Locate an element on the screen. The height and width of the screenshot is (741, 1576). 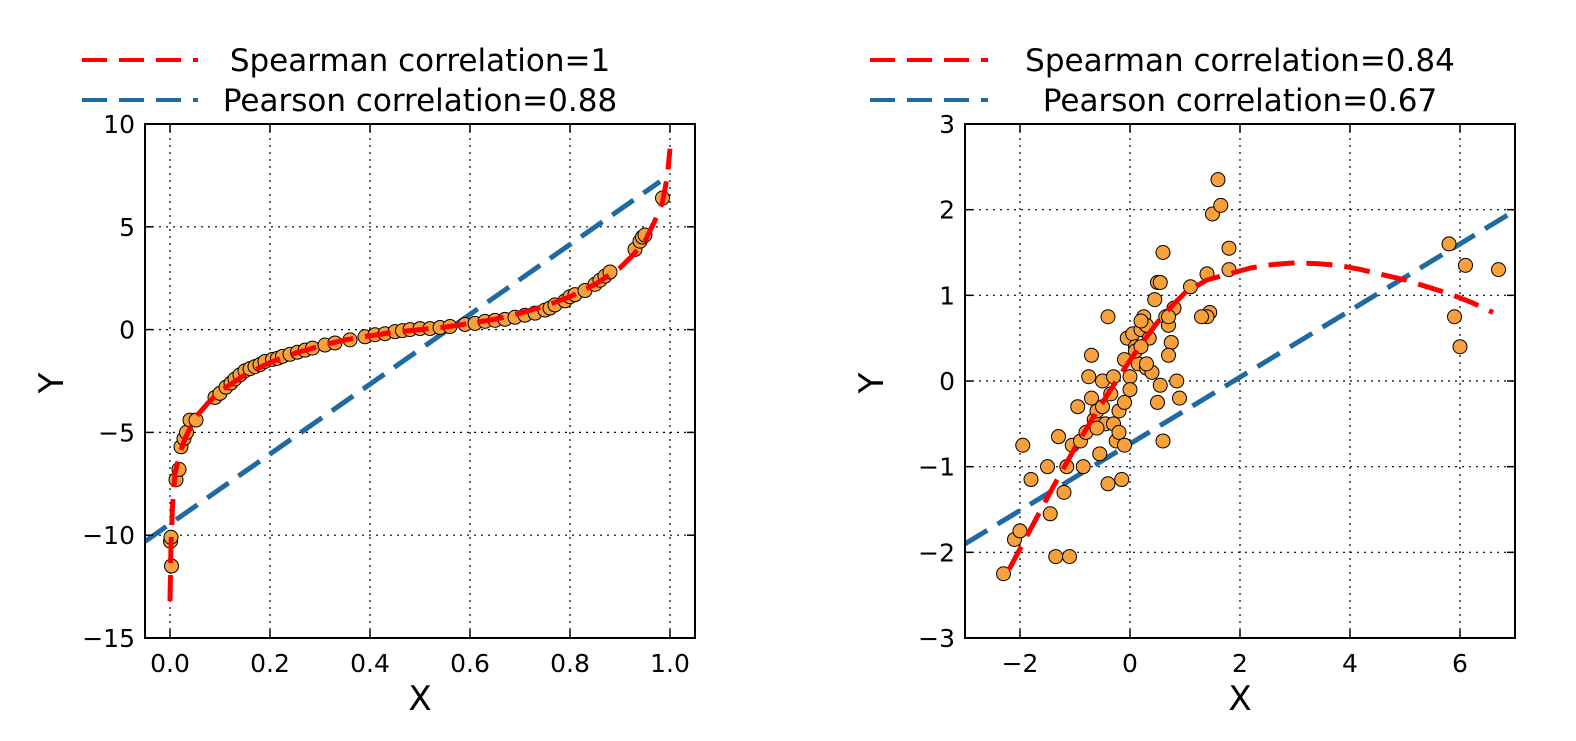
legend-label: Pearson correlation=0.88 is located at coordinates (420, 101).